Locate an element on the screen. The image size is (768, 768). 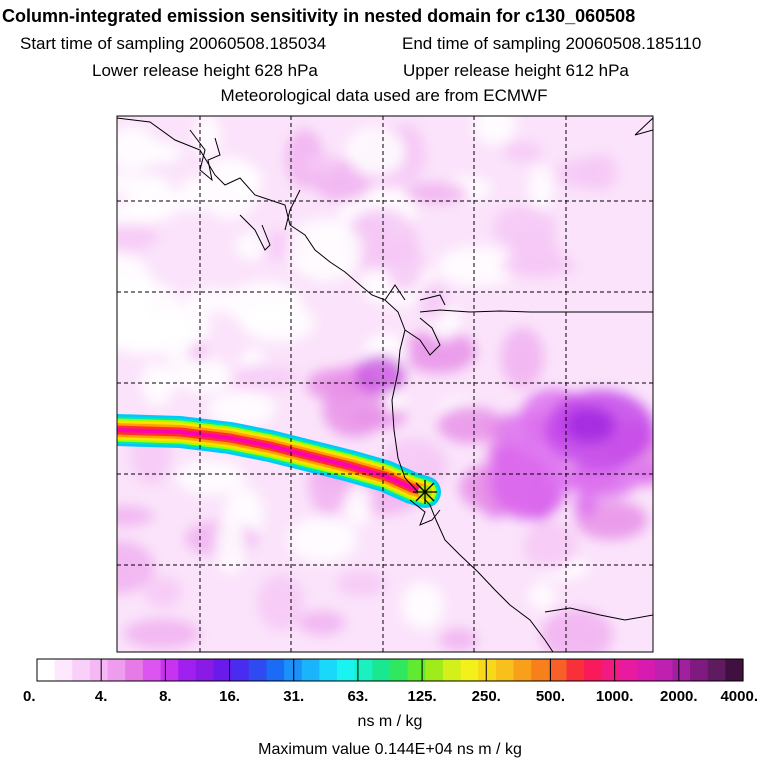
plume-band is located at coordinates (272, 461).